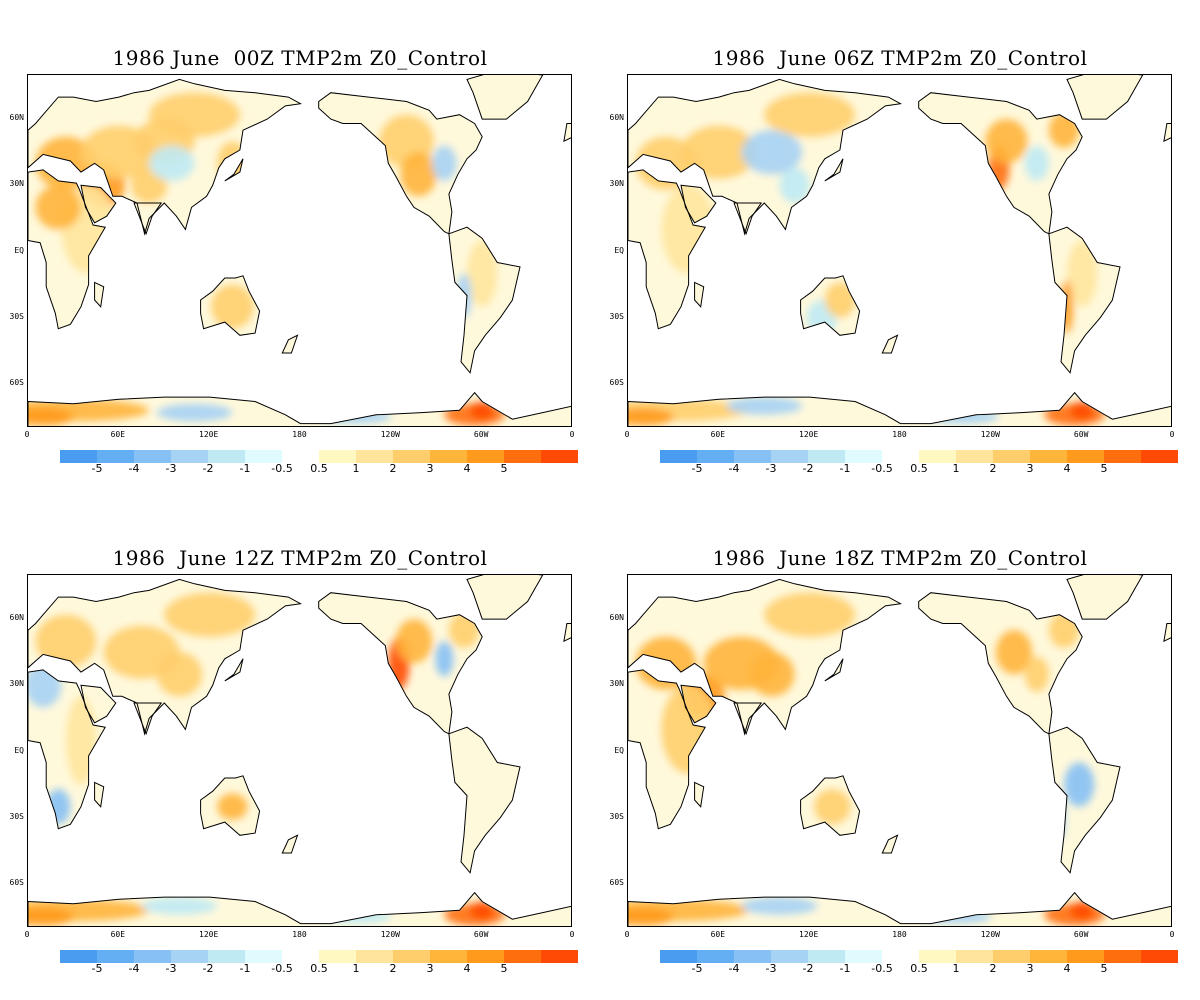 The image size is (1200, 1000). Describe the element at coordinates (290, 844) in the screenshot. I see `land-nz` at that location.